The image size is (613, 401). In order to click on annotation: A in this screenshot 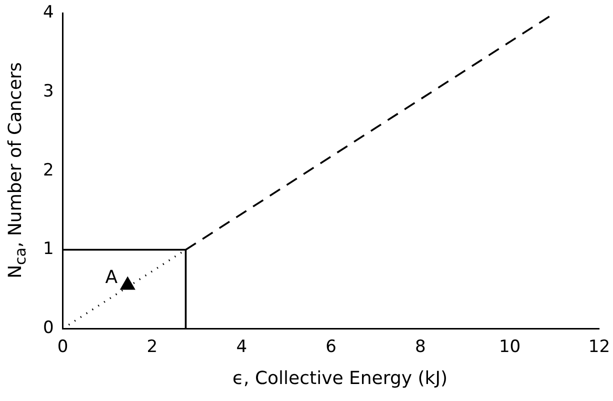, I will do `click(111, 277)`.